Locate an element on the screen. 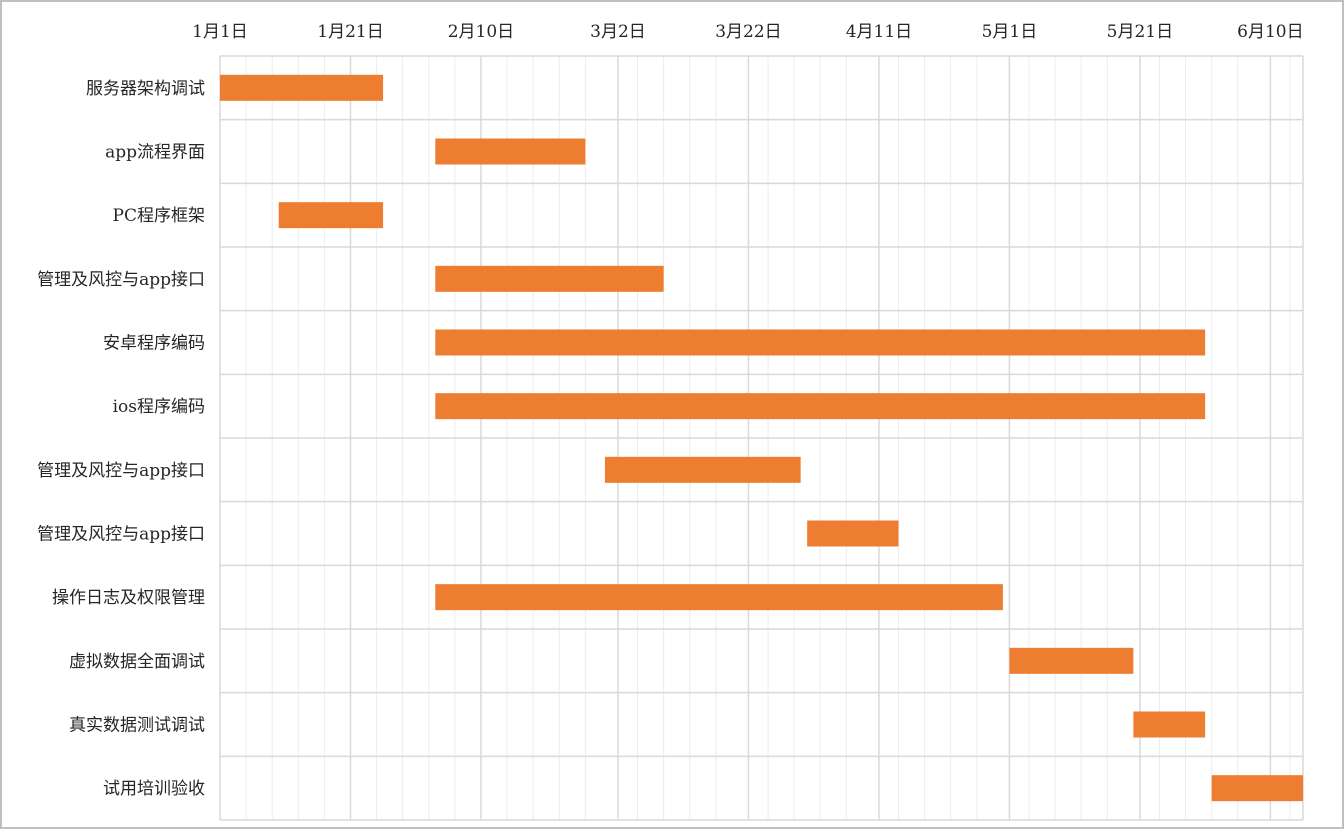 The width and height of the screenshot is (1344, 829). x-tick-label: 3月22日 is located at coordinates (748, 32).